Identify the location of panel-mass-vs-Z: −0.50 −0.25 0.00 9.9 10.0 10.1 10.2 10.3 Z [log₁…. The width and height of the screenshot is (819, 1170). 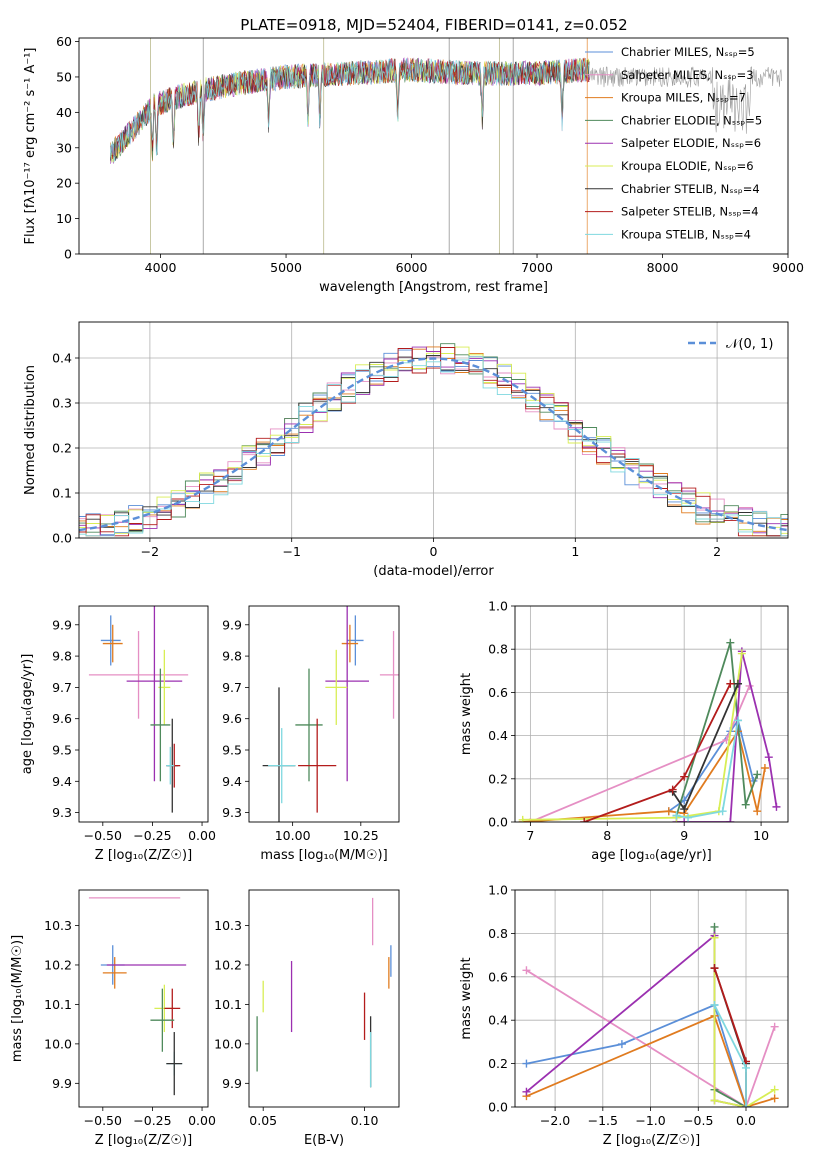
(113, 1018).